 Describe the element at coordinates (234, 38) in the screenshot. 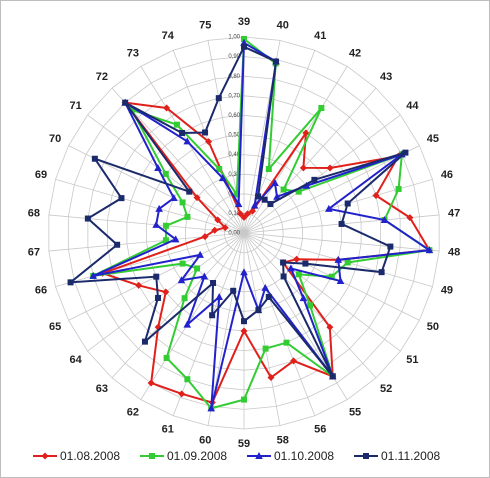

I see `r-tick-label: 1,00` at that location.